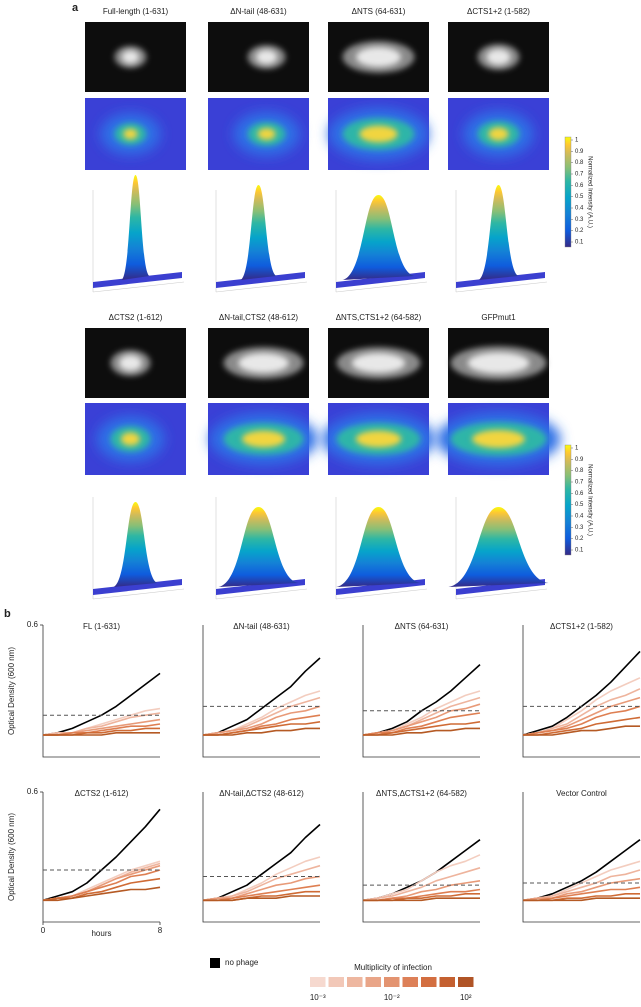 This screenshot has width=641, height=1007. I want to click on colorbar-tick-label: 0.9, so click(579, 460).